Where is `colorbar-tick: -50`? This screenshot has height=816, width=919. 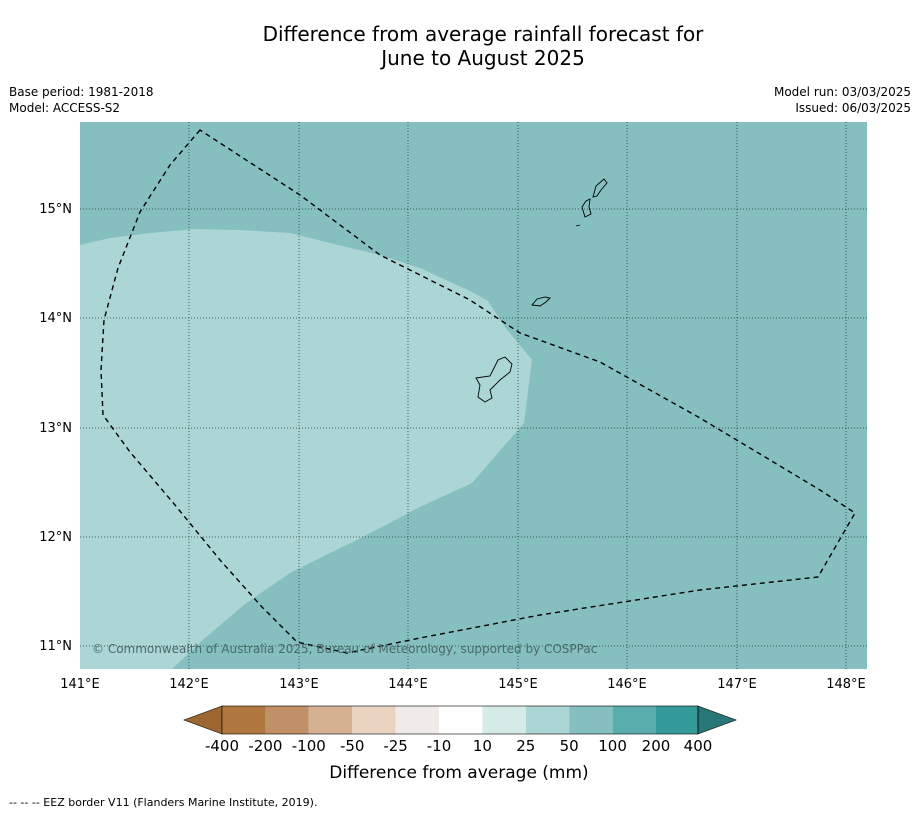
colorbar-tick: -50 is located at coordinates (352, 746).